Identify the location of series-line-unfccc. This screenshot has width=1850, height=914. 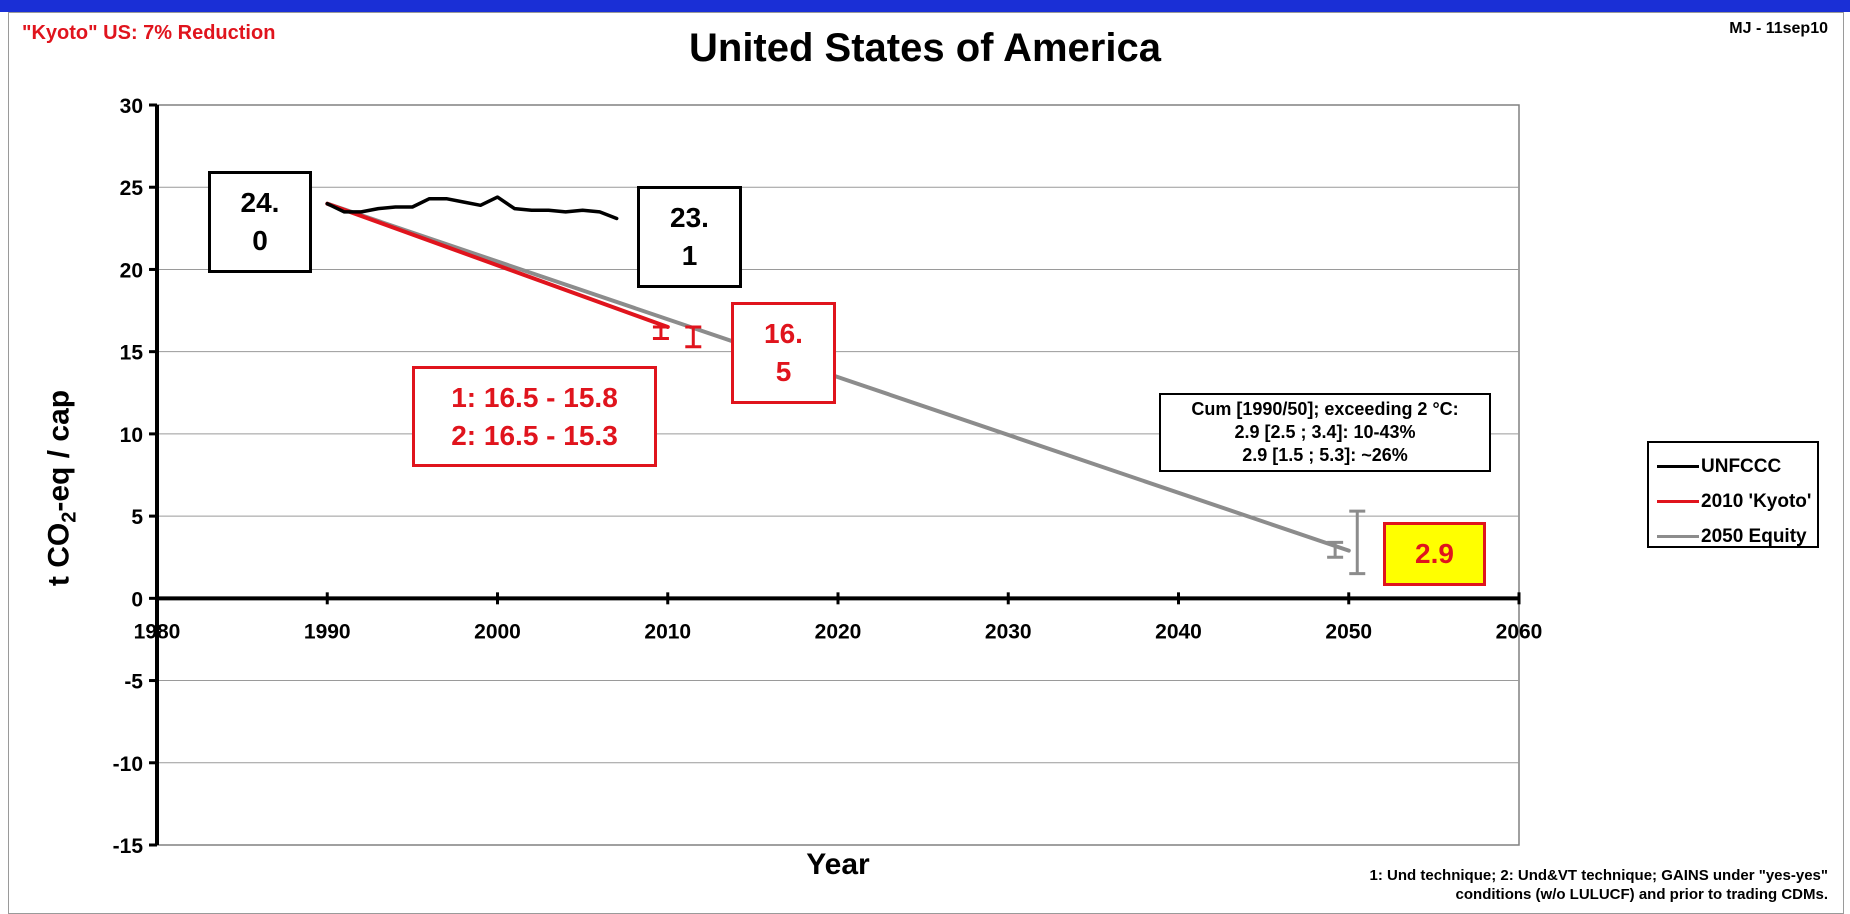
(472, 208).